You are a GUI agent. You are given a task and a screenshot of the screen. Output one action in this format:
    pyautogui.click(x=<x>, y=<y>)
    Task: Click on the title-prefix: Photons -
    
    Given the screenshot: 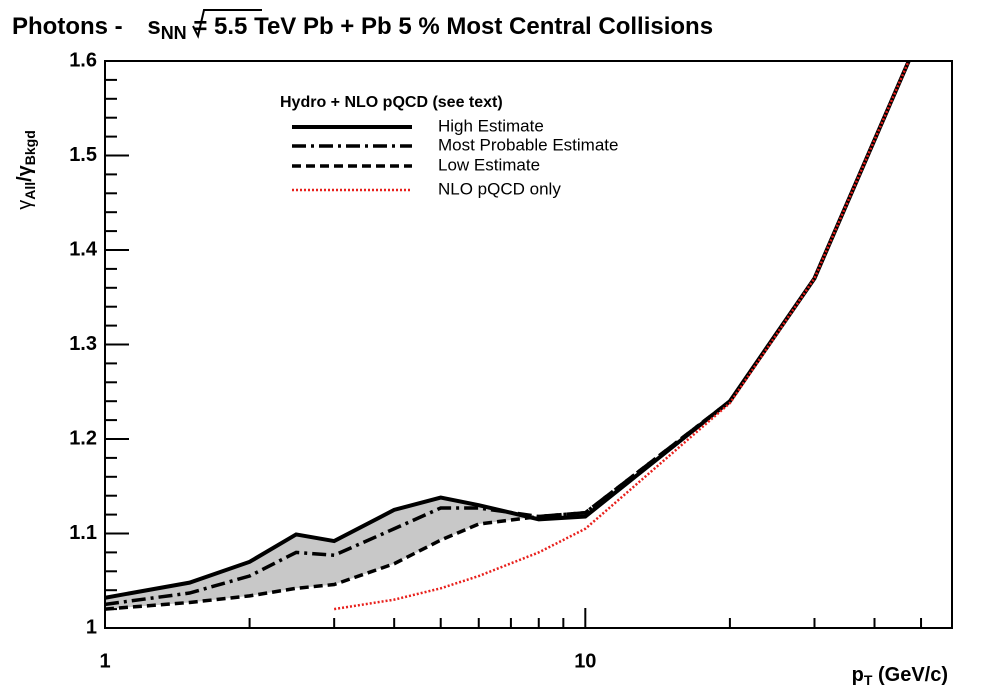 What is the action you would take?
    pyautogui.click(x=70, y=26)
    